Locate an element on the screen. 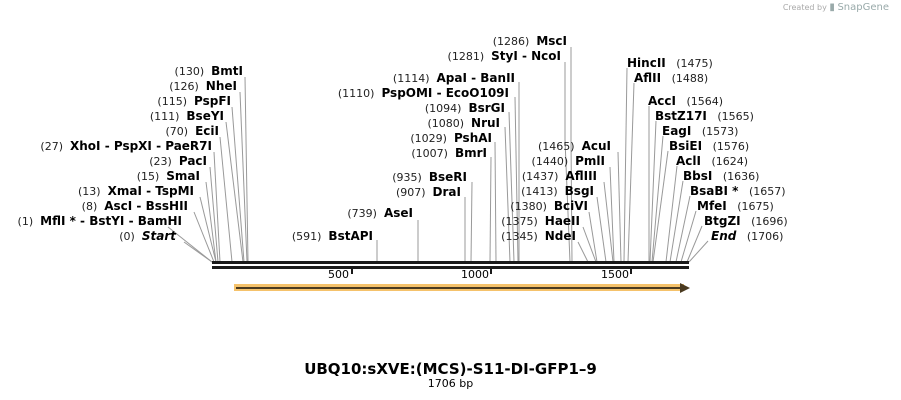 The image size is (901, 400). site-label: (591) BstAPI is located at coordinates (332, 236).